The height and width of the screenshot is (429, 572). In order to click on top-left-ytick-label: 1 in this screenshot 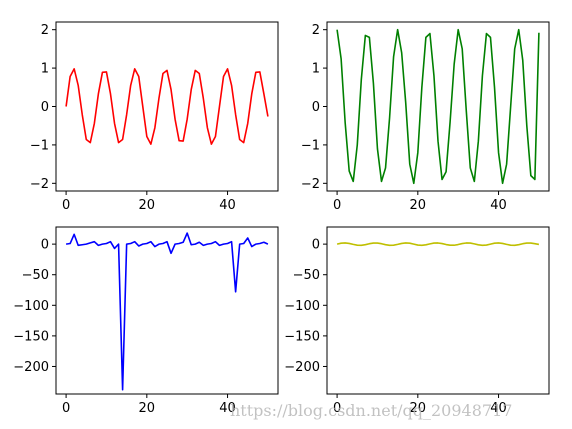, I will do `click(45, 69)`.